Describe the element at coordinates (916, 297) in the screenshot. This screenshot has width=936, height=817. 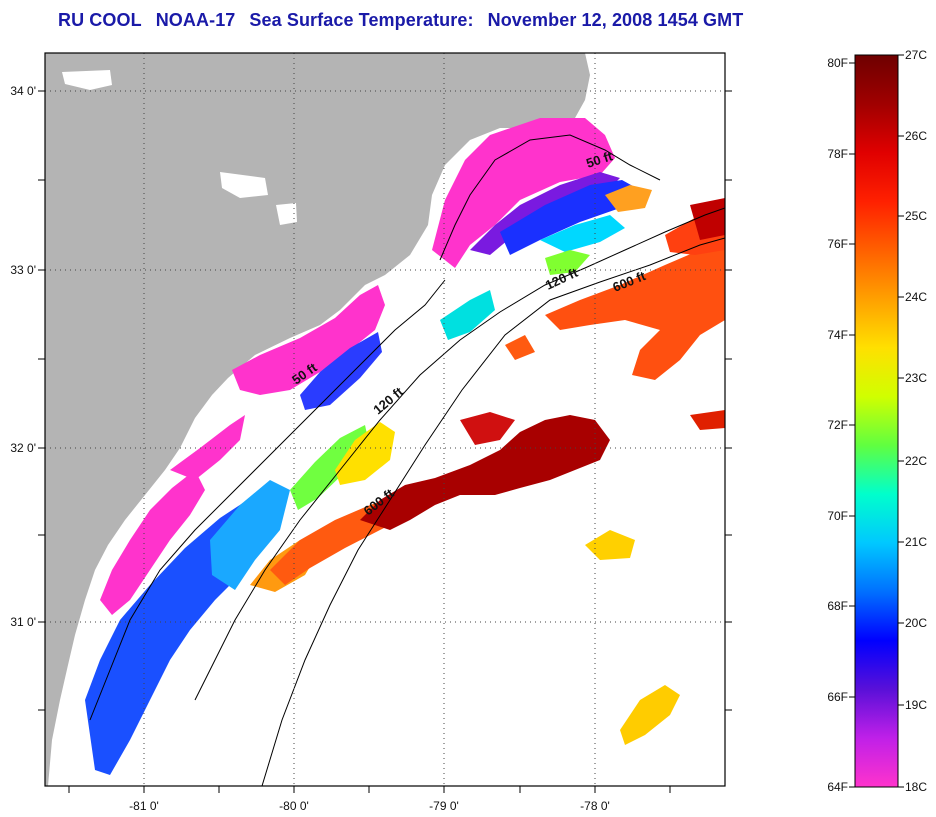
I see `colorbar-c-label: 24C` at that location.